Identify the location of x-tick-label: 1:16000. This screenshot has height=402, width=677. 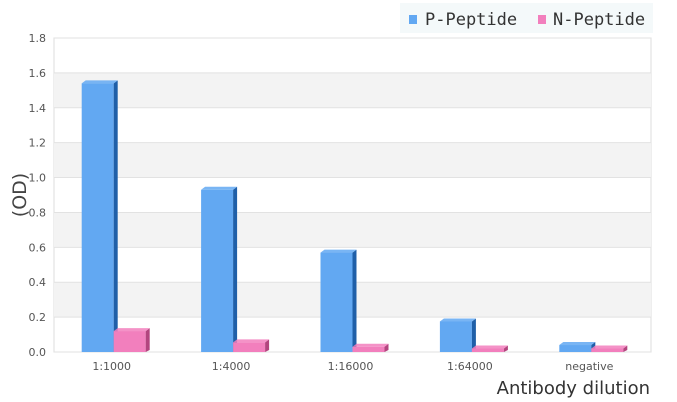
(351, 366).